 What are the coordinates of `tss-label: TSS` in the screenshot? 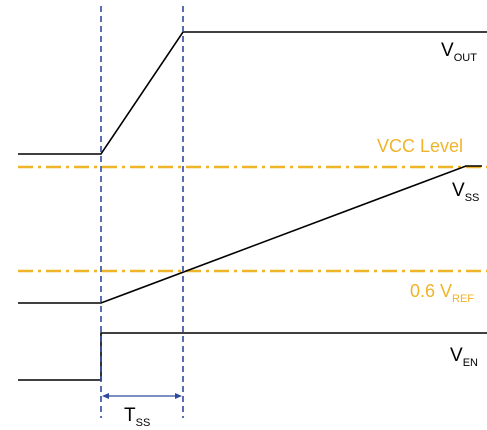 It's located at (137, 417).